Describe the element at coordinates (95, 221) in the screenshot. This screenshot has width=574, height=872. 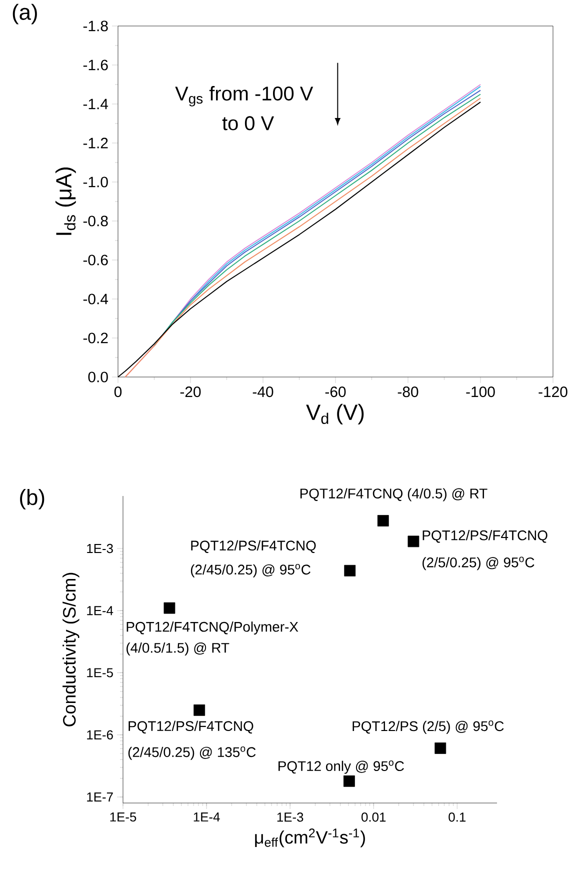
I see `y-tick-label: -0.8` at that location.